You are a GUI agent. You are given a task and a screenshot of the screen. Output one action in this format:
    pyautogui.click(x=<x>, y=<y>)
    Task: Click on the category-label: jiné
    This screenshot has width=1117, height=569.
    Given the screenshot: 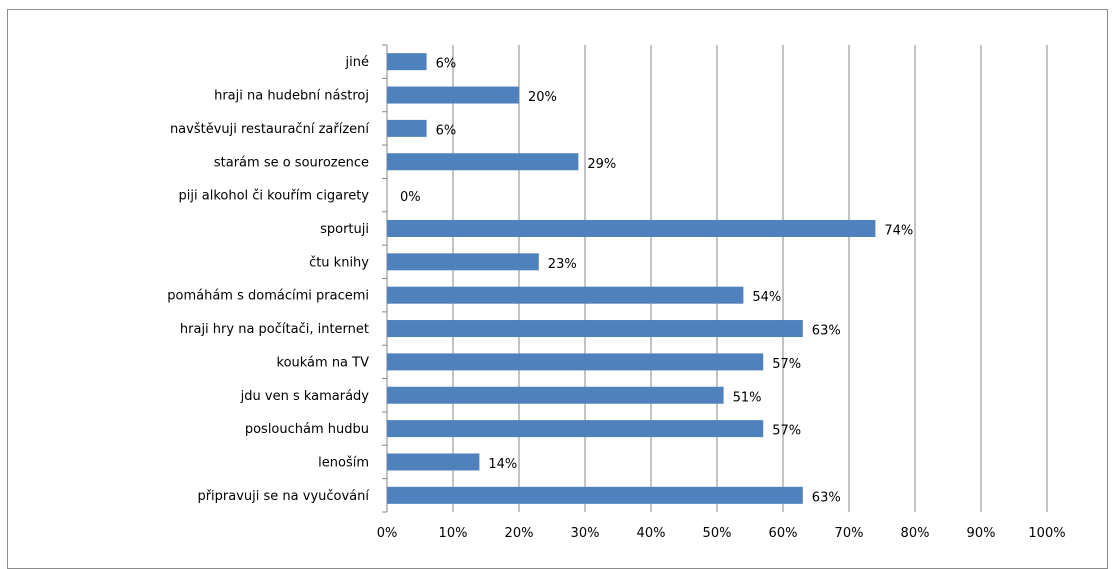 What is the action you would take?
    pyautogui.click(x=357, y=62)
    